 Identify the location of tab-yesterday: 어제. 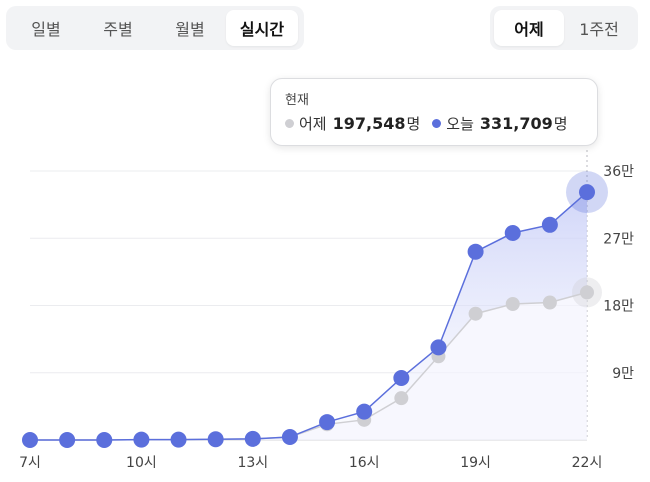
(529, 28).